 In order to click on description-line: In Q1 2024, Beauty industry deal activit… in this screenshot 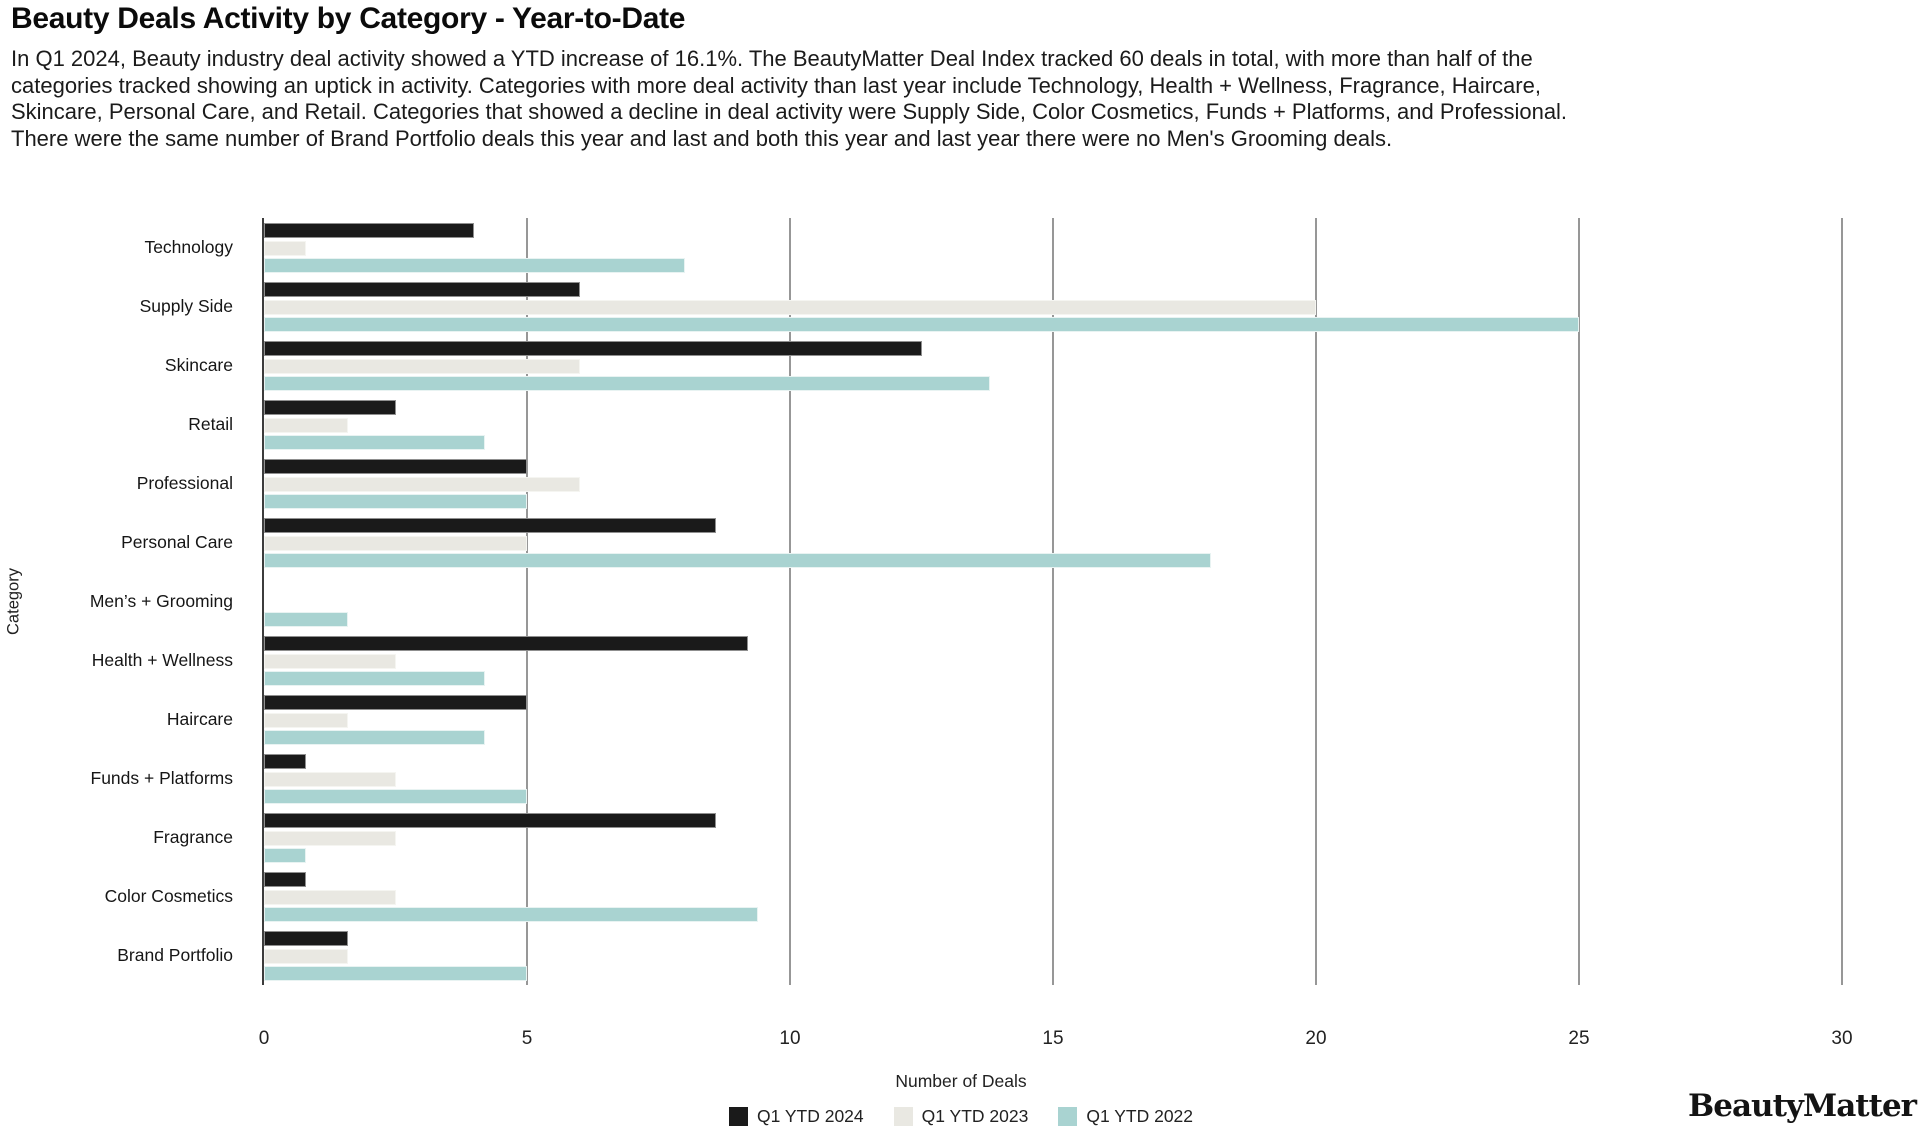, I will do `click(772, 58)`.